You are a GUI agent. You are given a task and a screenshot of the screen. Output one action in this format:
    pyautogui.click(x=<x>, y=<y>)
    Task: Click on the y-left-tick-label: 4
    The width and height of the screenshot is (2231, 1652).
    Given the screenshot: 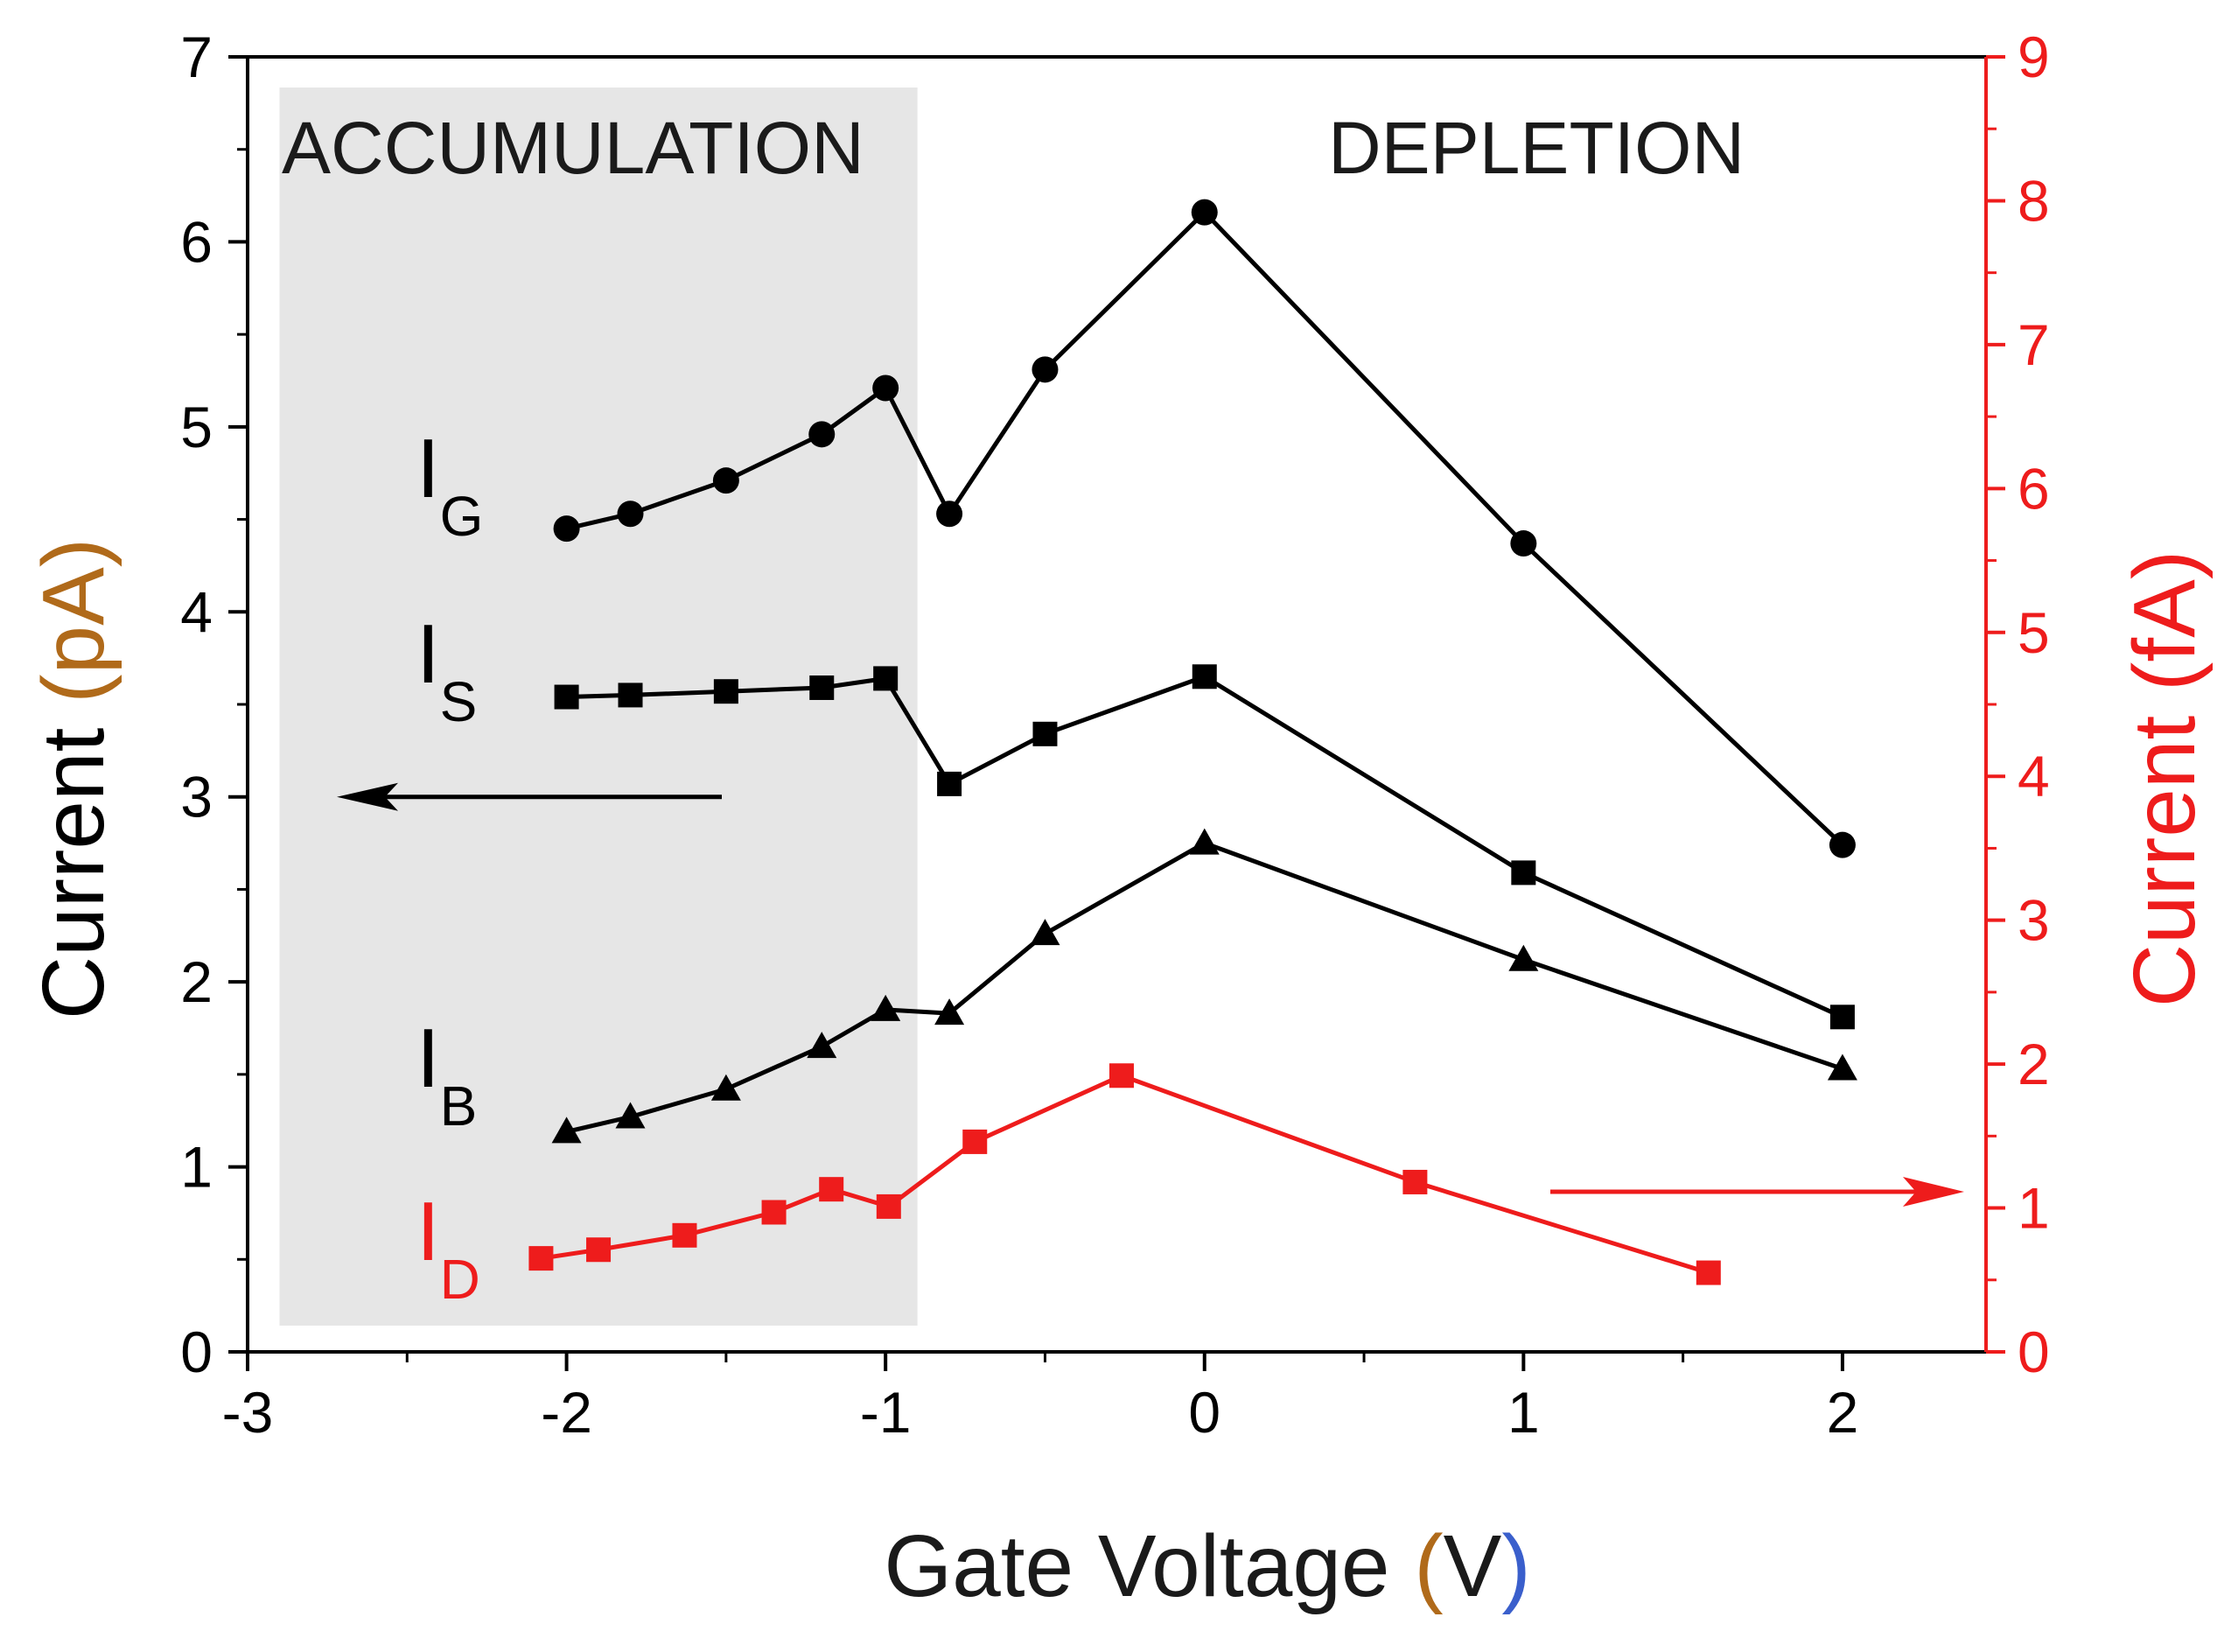 What is the action you would take?
    pyautogui.click(x=196, y=611)
    